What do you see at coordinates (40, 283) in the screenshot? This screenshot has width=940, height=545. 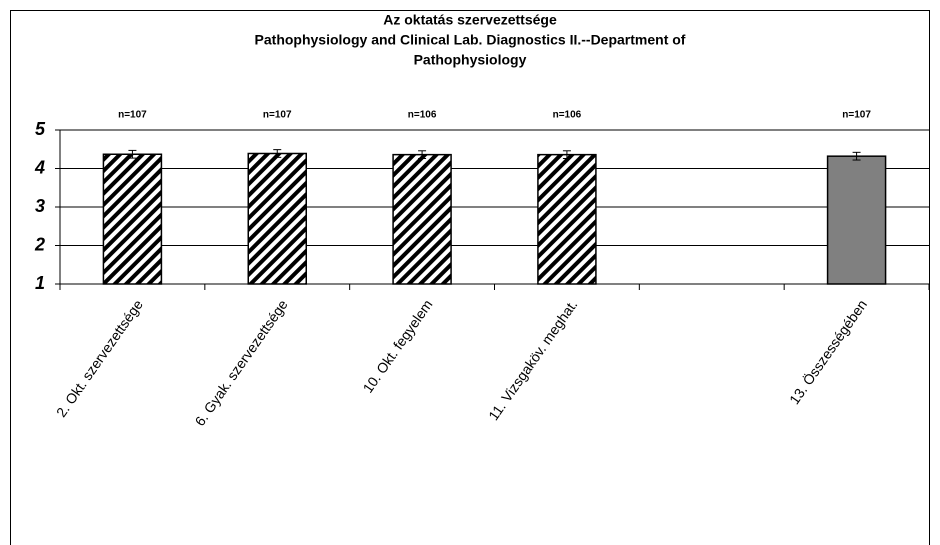 I see `y-tick-label: 1` at bounding box center [40, 283].